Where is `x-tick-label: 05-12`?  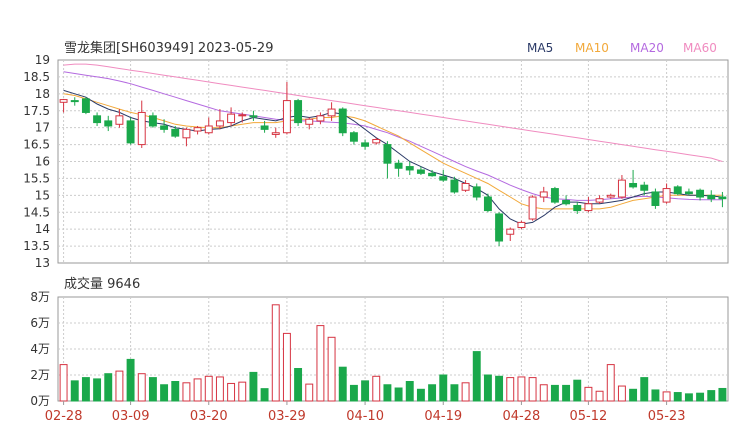
x-tick-label: 05-12 is located at coordinates (589, 416).